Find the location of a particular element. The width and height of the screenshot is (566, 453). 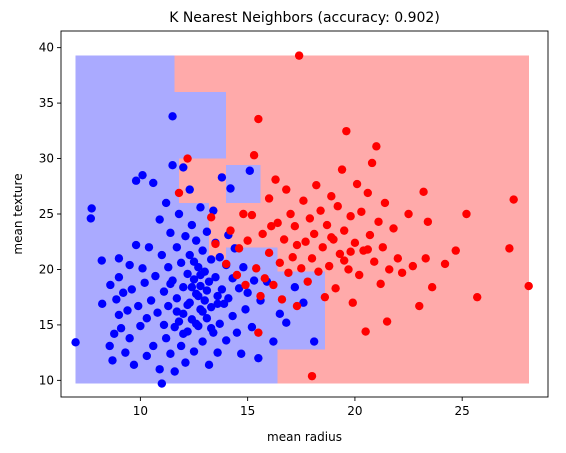

x-tick-label: 25 is located at coordinates (462, 411).